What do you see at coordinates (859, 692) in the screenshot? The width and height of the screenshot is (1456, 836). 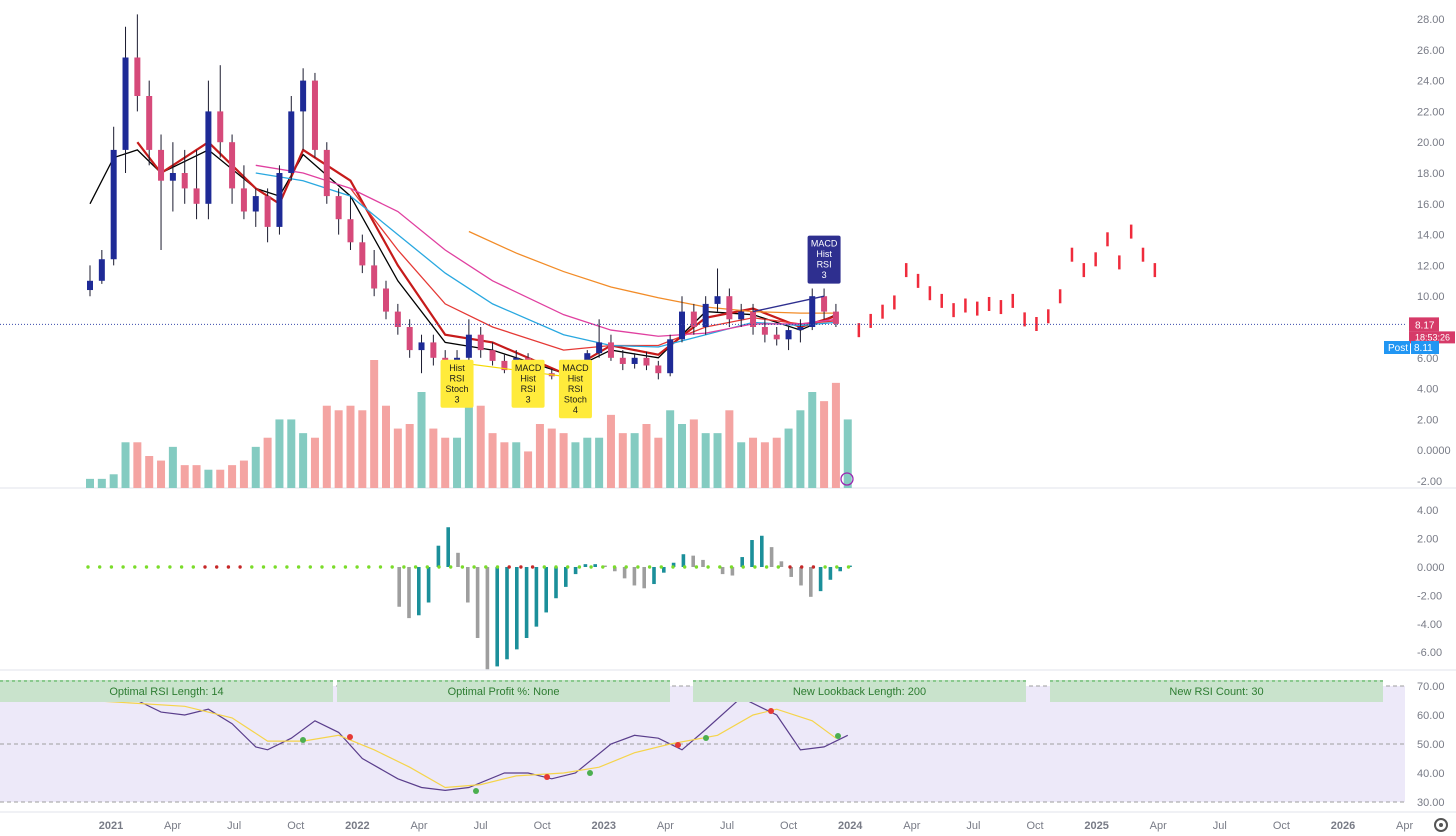 I see `rsi-info-panel-text: New Lookback Length: 200` at bounding box center [859, 692].